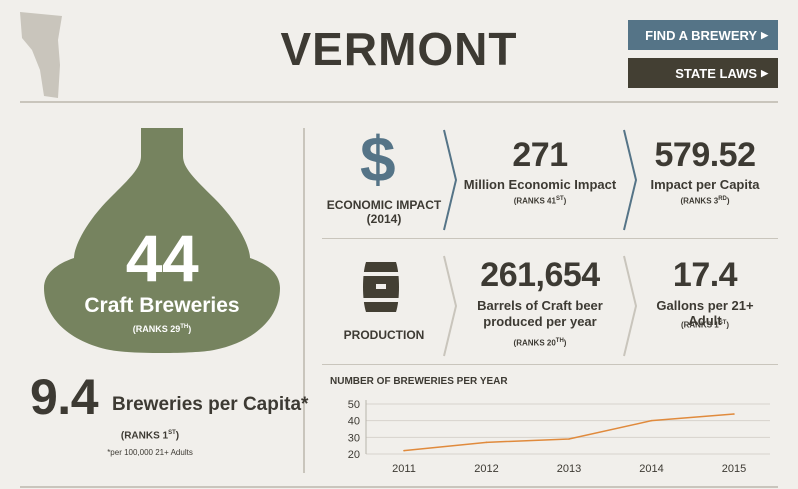  I want to click on header-divider, so click(399, 102).